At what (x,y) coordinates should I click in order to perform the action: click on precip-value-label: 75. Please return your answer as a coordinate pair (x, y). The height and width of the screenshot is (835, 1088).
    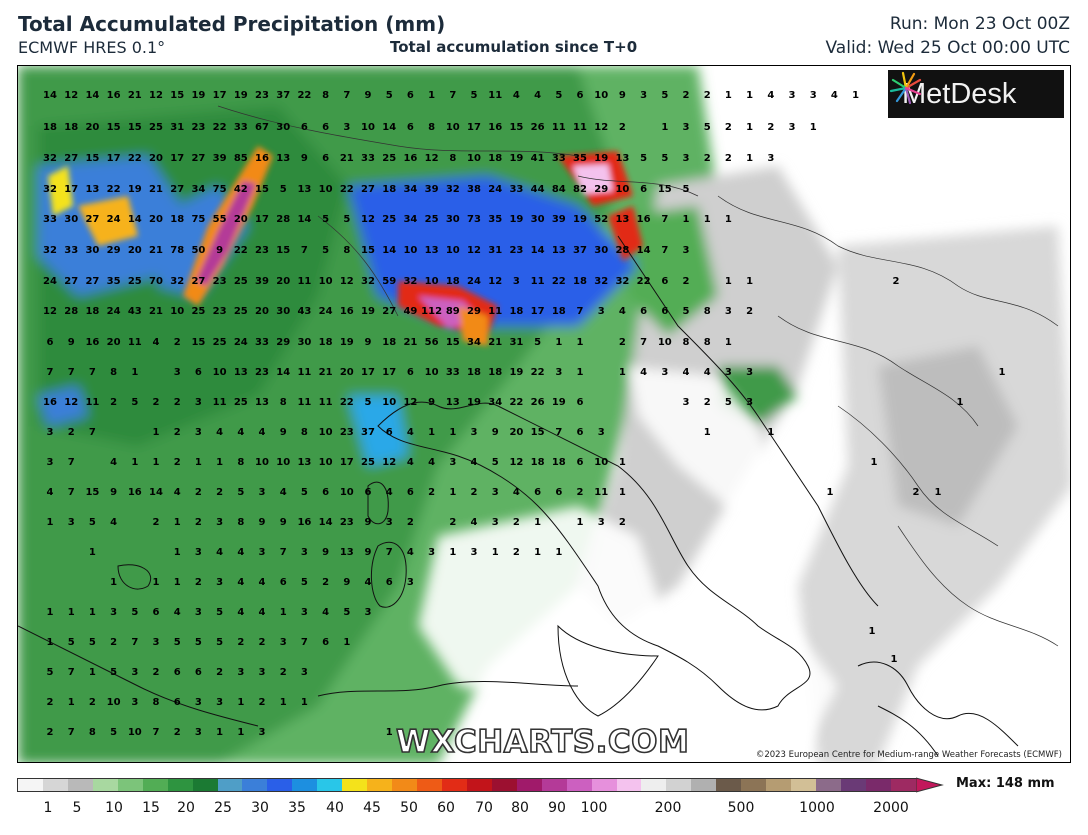
    Looking at the image, I should click on (220, 189).